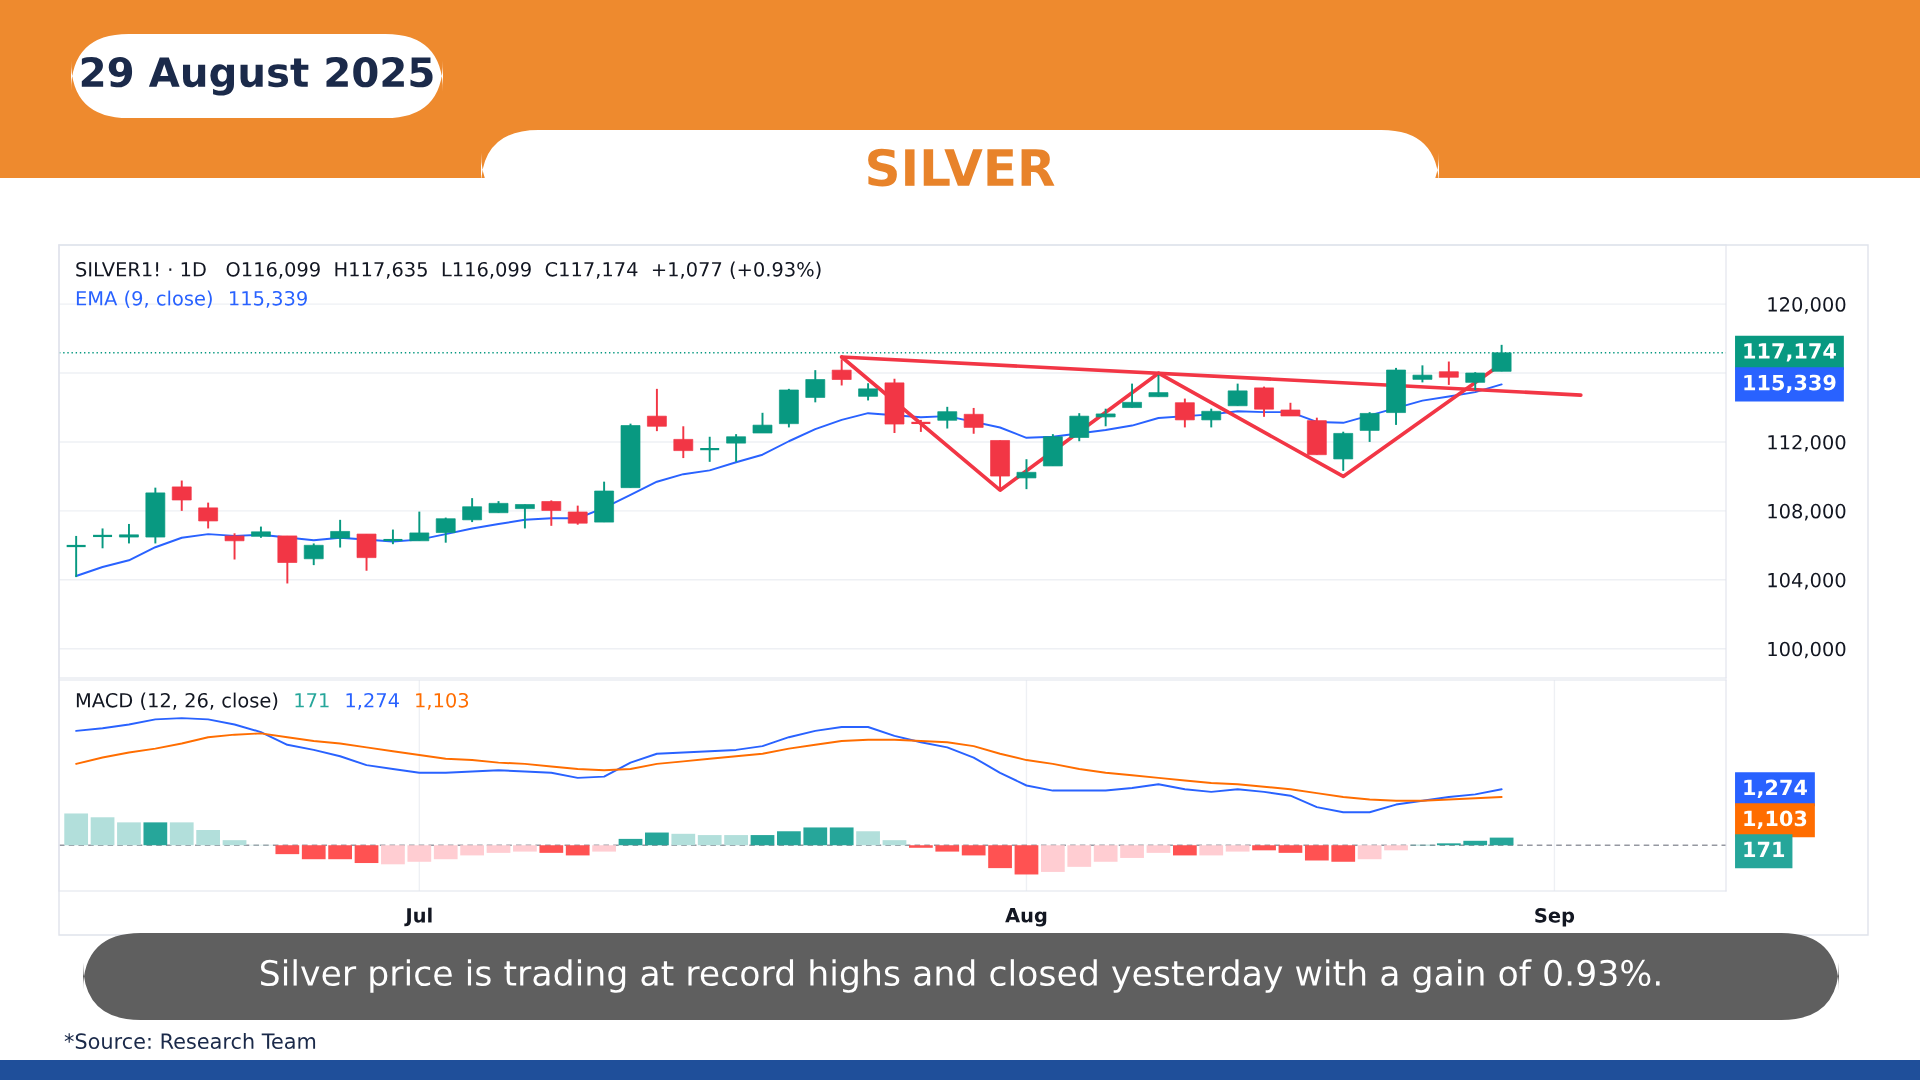  Describe the element at coordinates (257, 76) in the screenshot. I see `chart-subtitle: 29 August 2025` at that location.